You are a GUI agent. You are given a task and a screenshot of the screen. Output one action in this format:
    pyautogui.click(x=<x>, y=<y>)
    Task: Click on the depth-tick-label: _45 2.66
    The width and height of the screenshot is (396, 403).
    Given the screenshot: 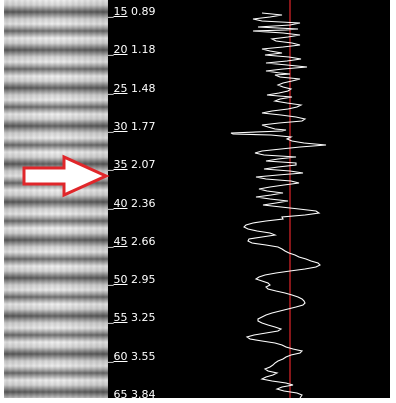 What is the action you would take?
    pyautogui.click(x=132, y=241)
    